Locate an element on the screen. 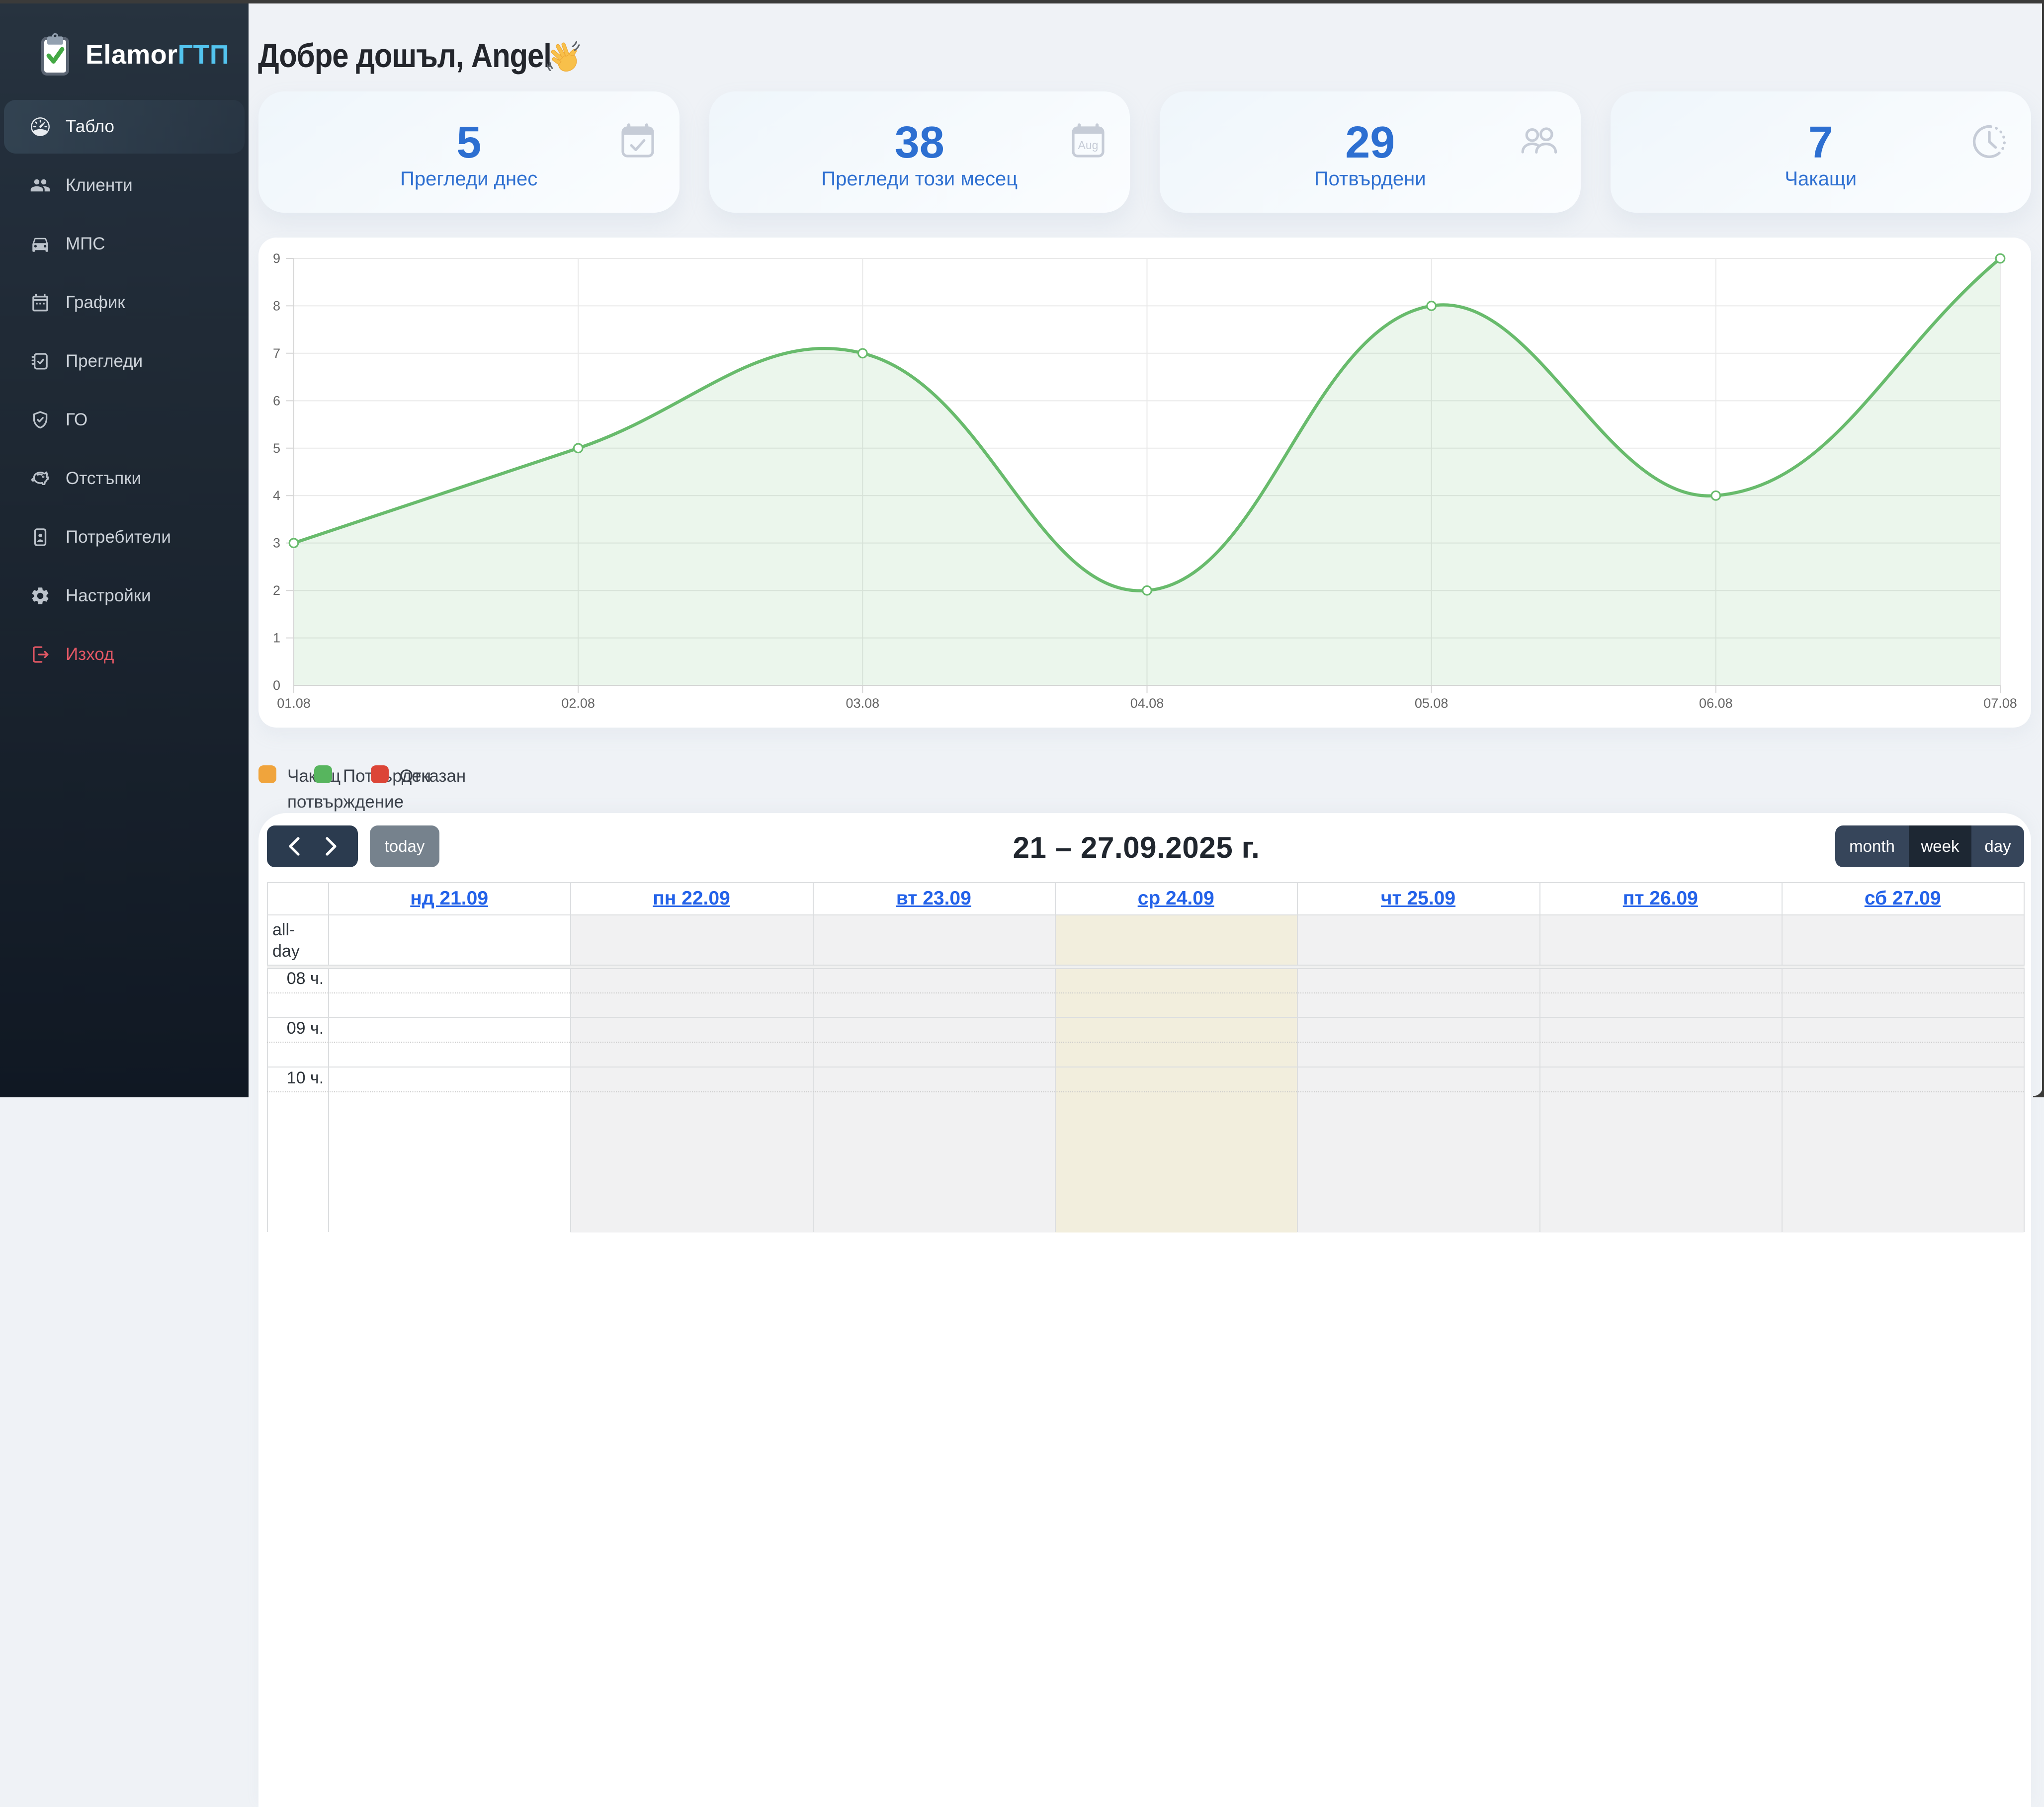 The width and height of the screenshot is (2044, 1807). svg-text: 4 is located at coordinates (277, 495).